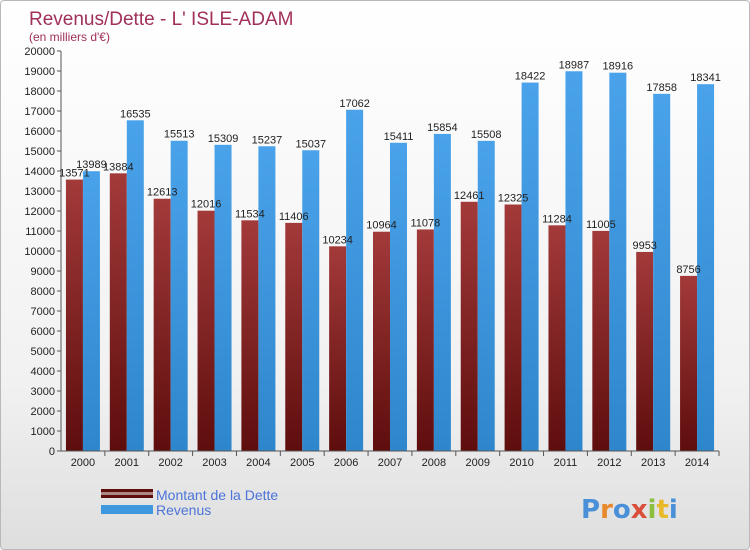 The width and height of the screenshot is (750, 550). I want to click on bar-debt-2001, so click(118, 312).